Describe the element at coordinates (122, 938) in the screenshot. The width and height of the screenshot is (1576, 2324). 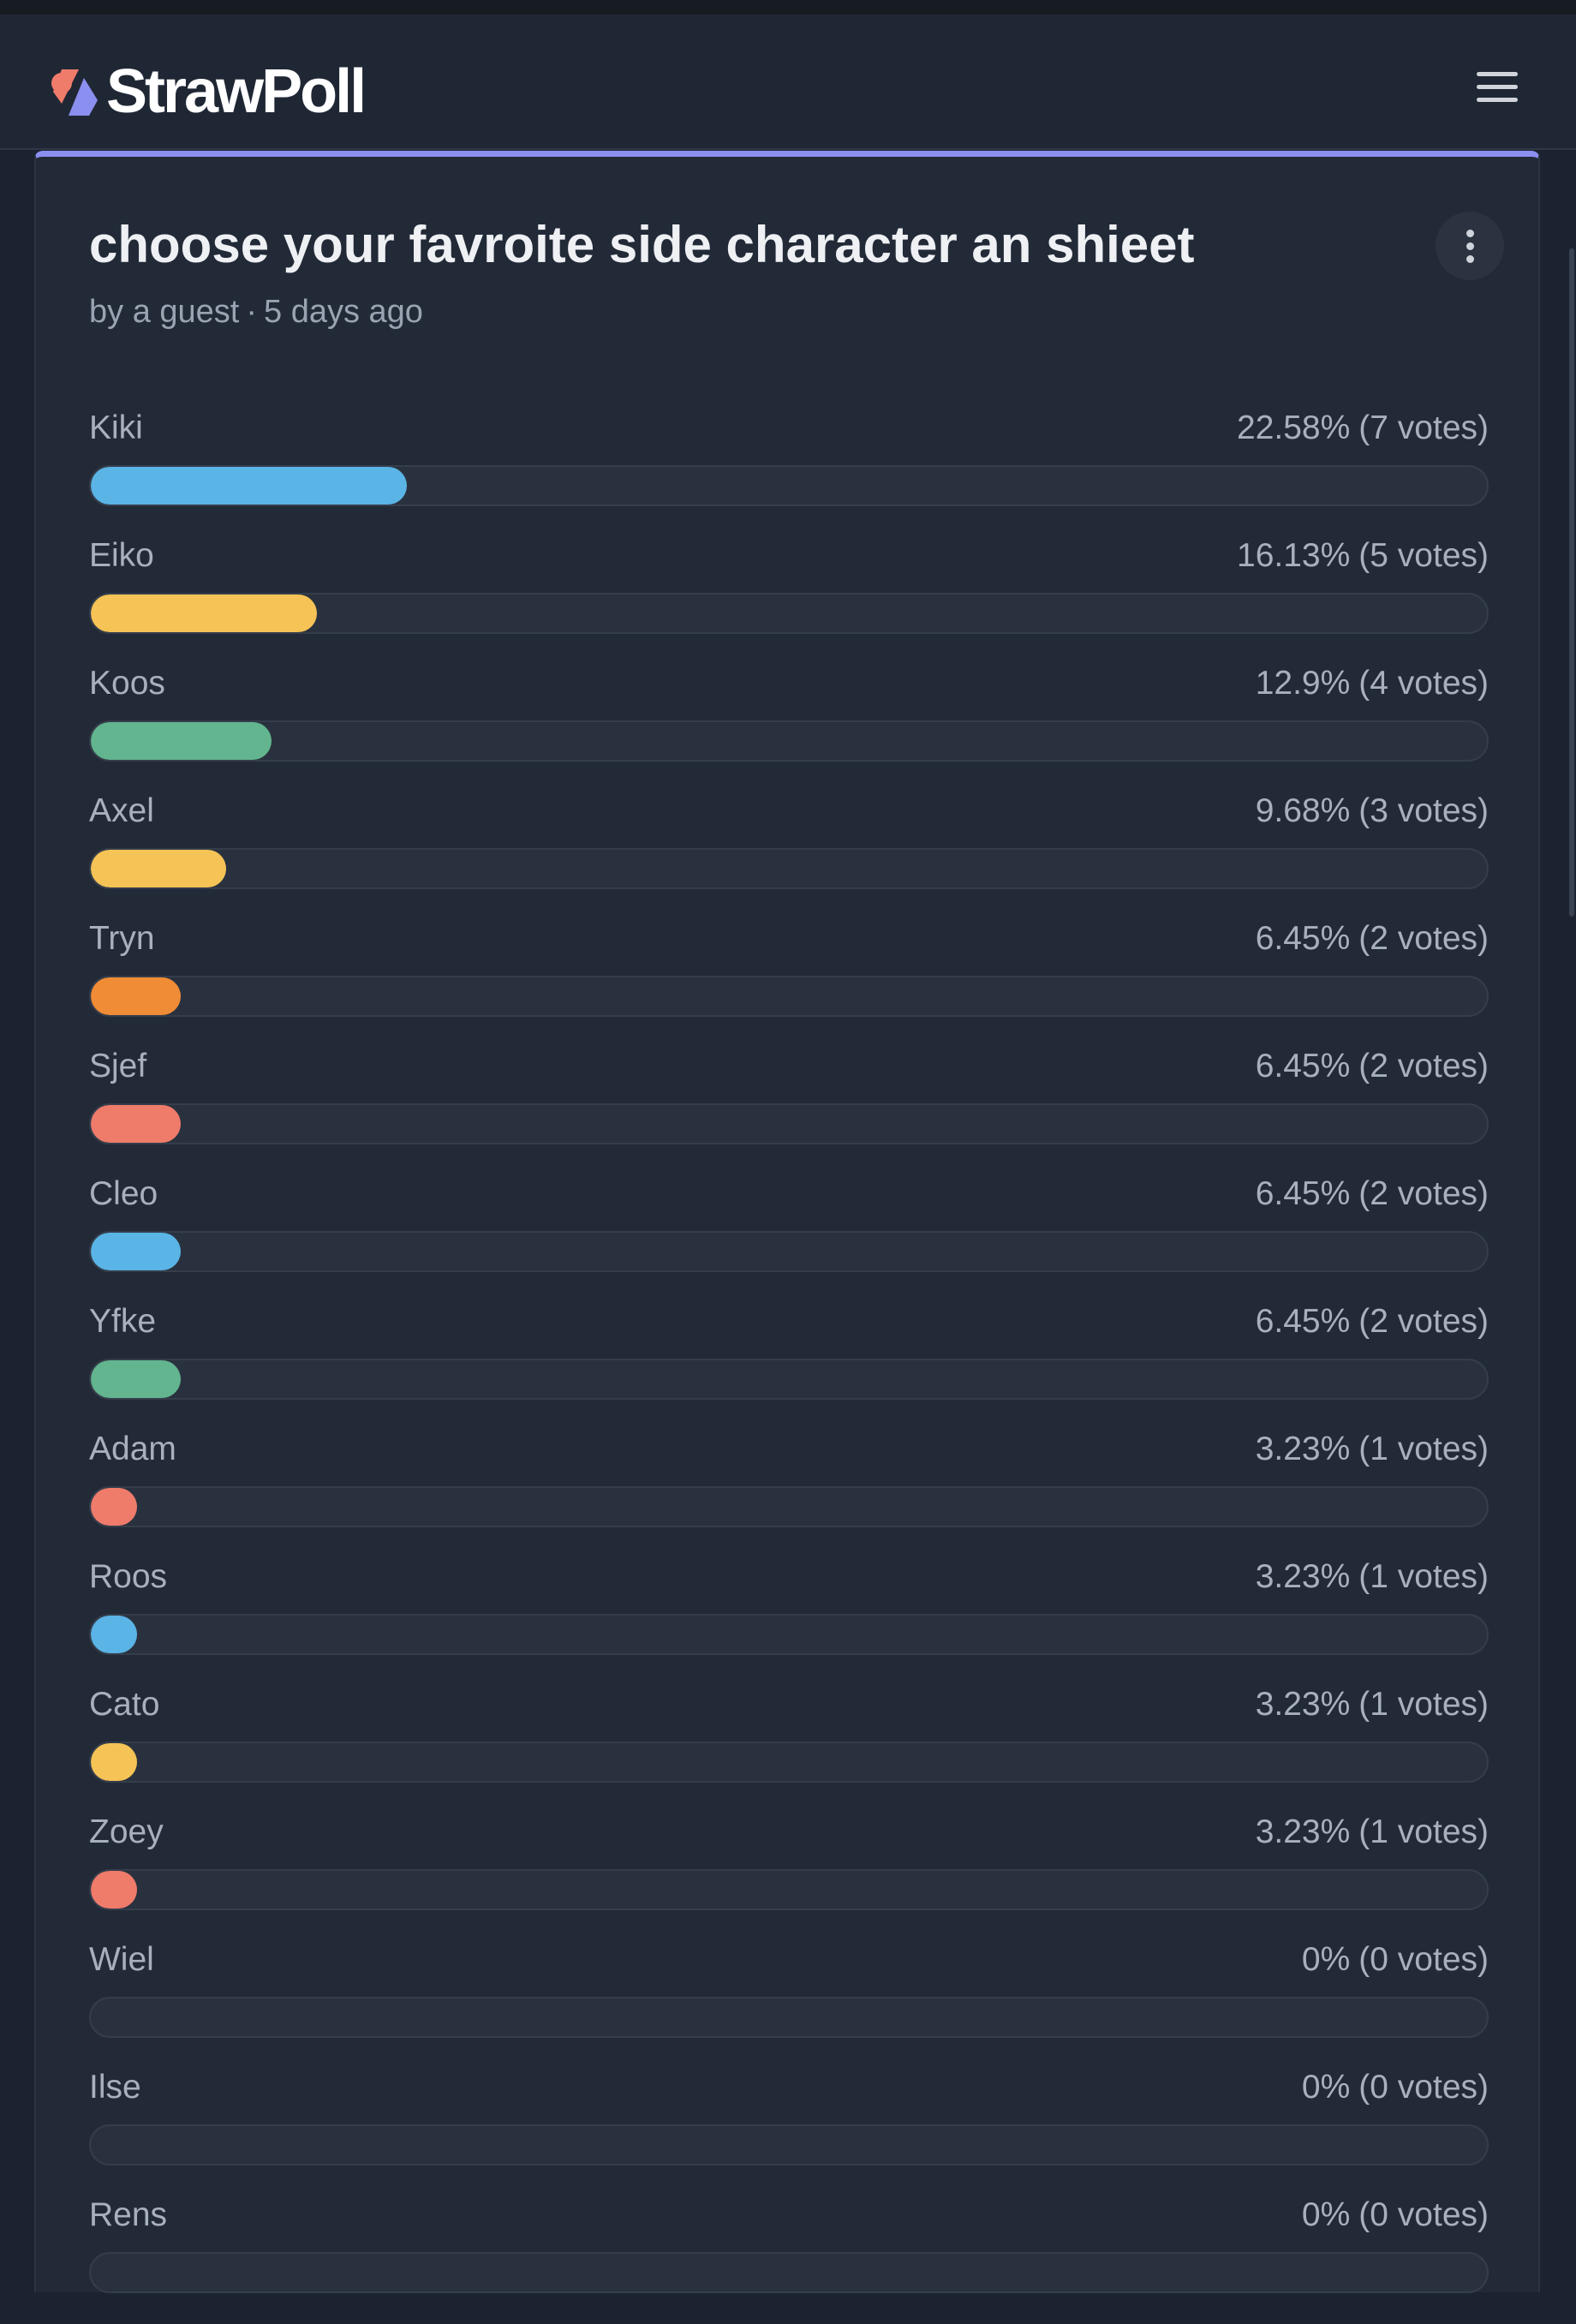
I see `option-label: Tryn` at that location.